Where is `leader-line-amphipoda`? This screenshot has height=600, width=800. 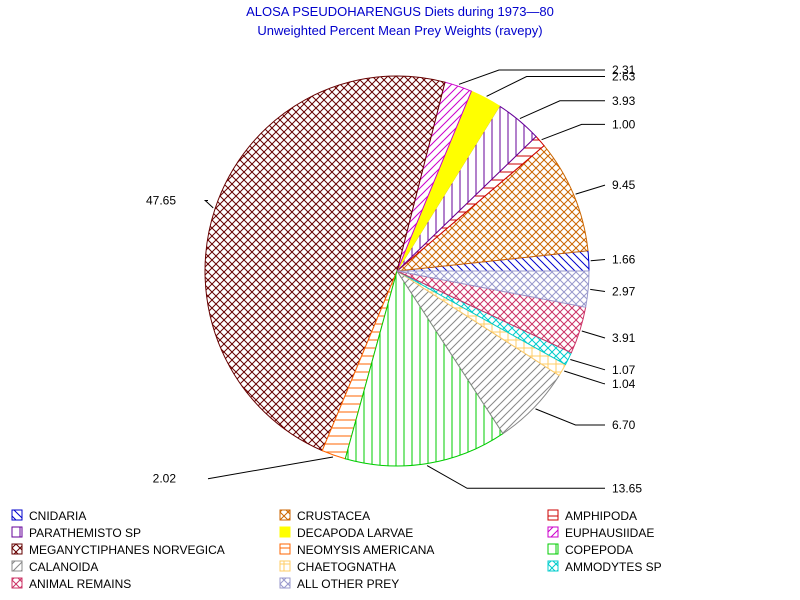 leader-line-amphipoda is located at coordinates (573, 132).